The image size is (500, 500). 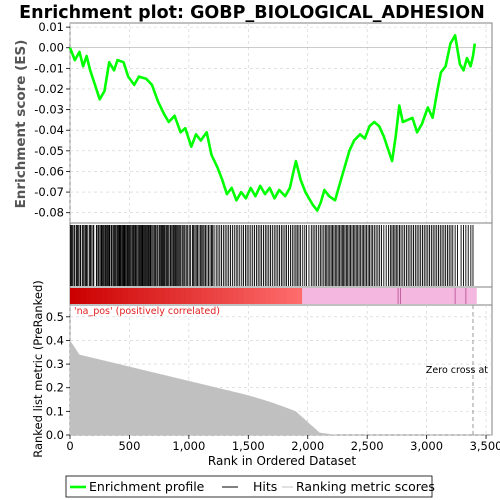 I want to click on ranking-color-bar, so click(x=281, y=296).